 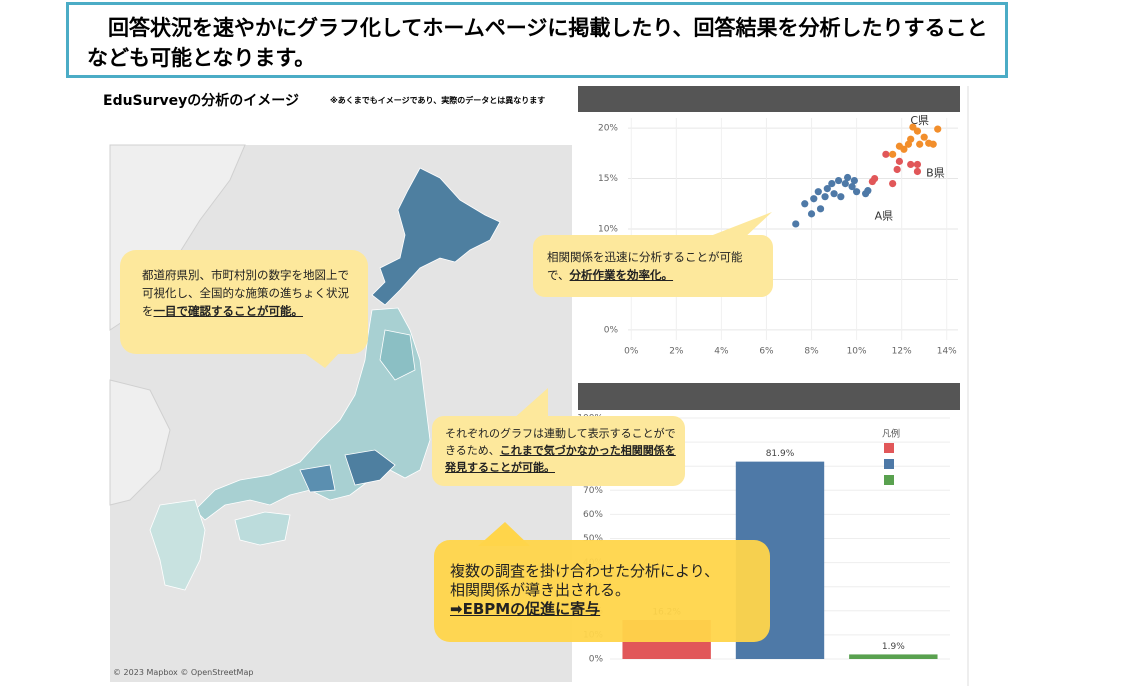 I want to click on series-label: C県, so click(x=919, y=120).